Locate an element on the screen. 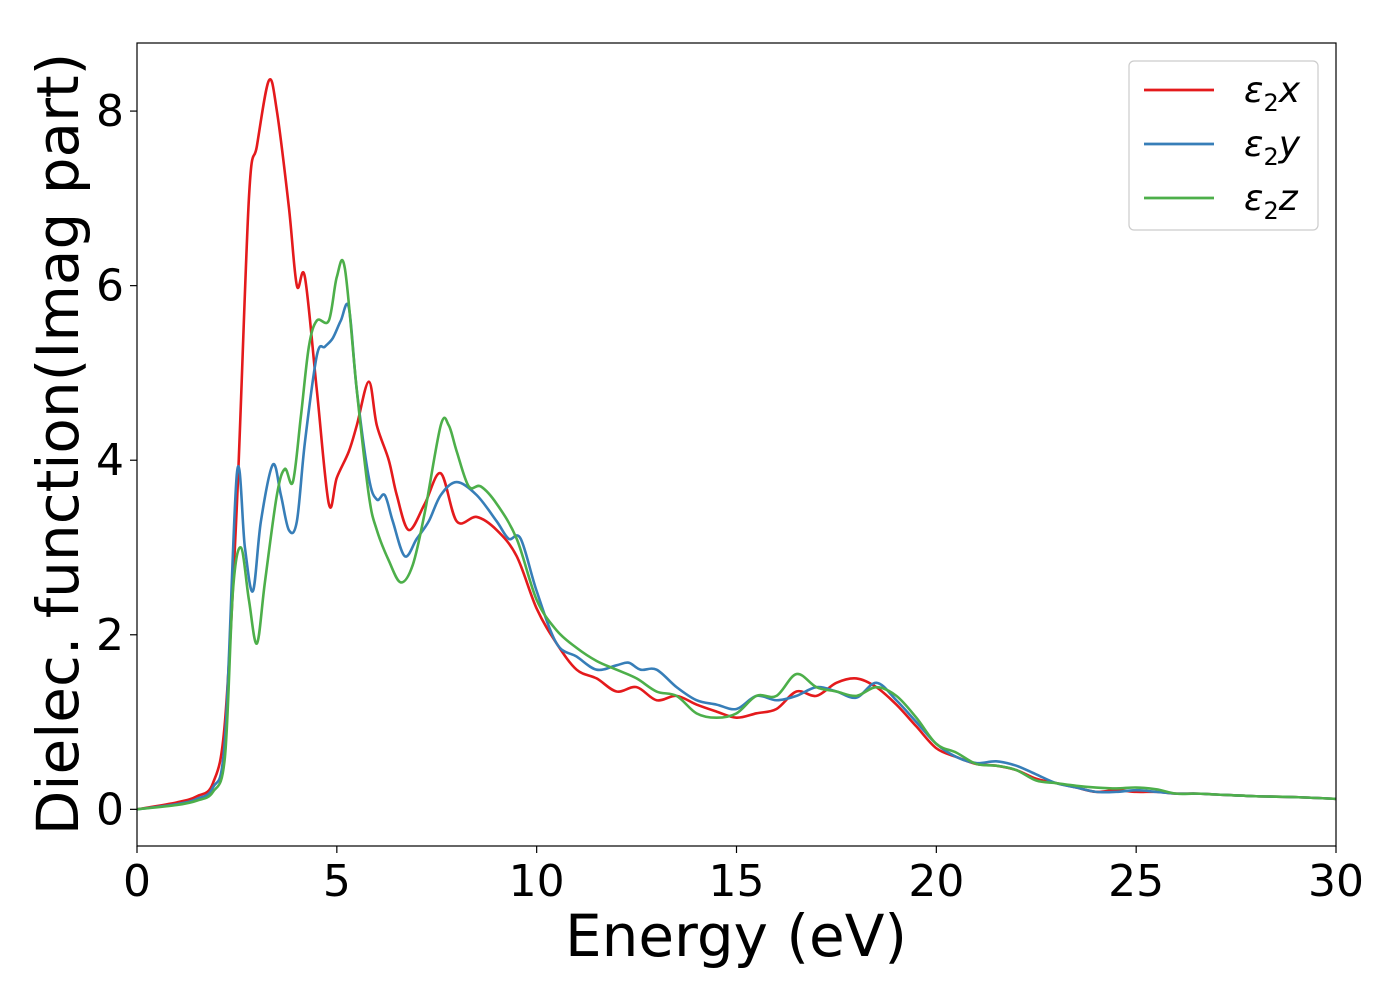 This screenshot has height=1000, width=1400. y-tick-label: 8 is located at coordinates (110, 111).